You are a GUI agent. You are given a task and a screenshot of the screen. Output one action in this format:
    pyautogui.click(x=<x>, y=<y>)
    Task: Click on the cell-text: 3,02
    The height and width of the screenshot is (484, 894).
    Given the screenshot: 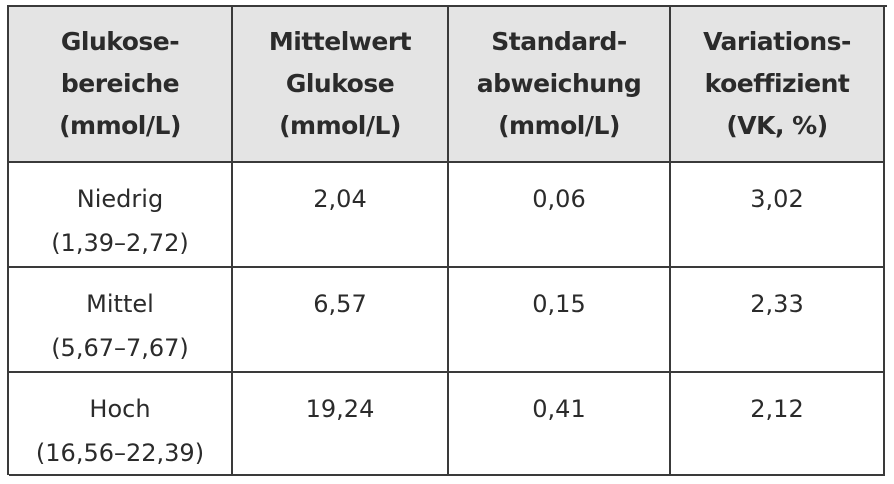 What is the action you would take?
    pyautogui.click(x=777, y=199)
    